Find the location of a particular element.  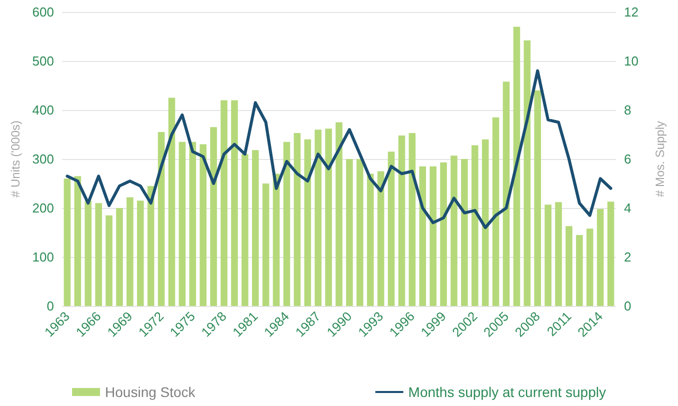

y2-tick-label: 2 is located at coordinates (628, 257).